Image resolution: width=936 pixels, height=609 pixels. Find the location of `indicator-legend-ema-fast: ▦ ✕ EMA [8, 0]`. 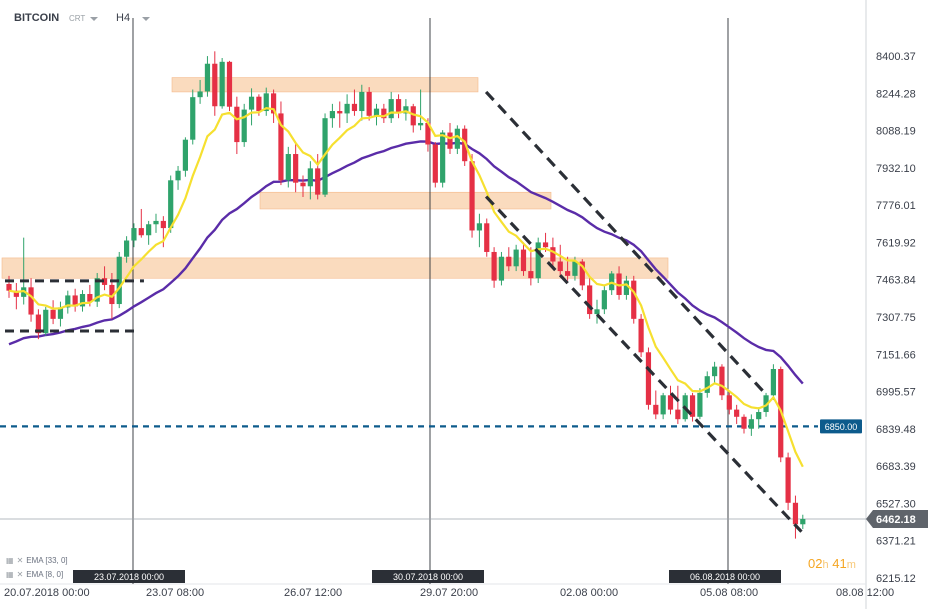

indicator-legend-ema-fast: ▦ ✕ EMA [8, 0] is located at coordinates (34, 574).